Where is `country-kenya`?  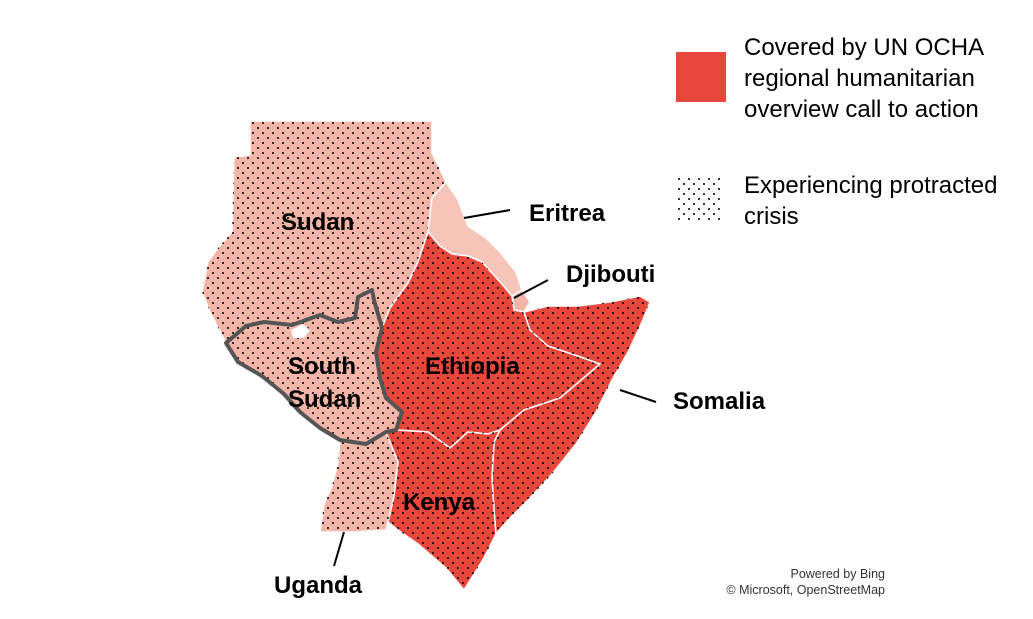 country-kenya is located at coordinates (443, 510).